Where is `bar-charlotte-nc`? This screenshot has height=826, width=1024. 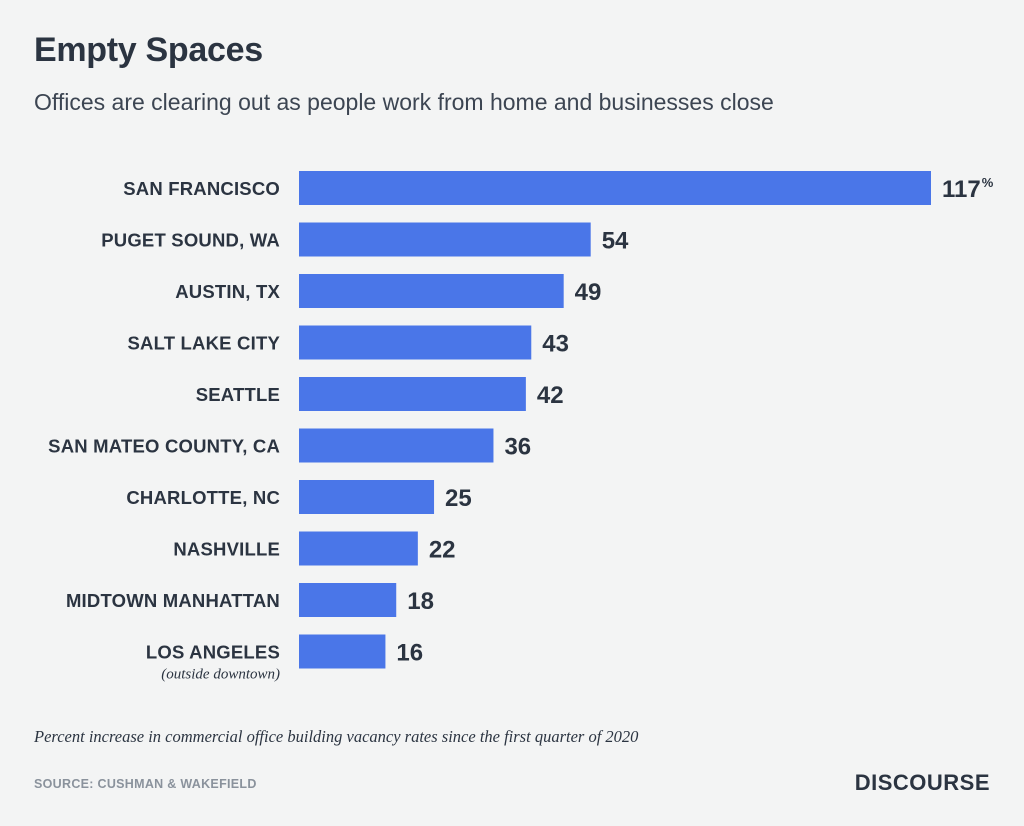
bar-charlotte-nc is located at coordinates (367, 497).